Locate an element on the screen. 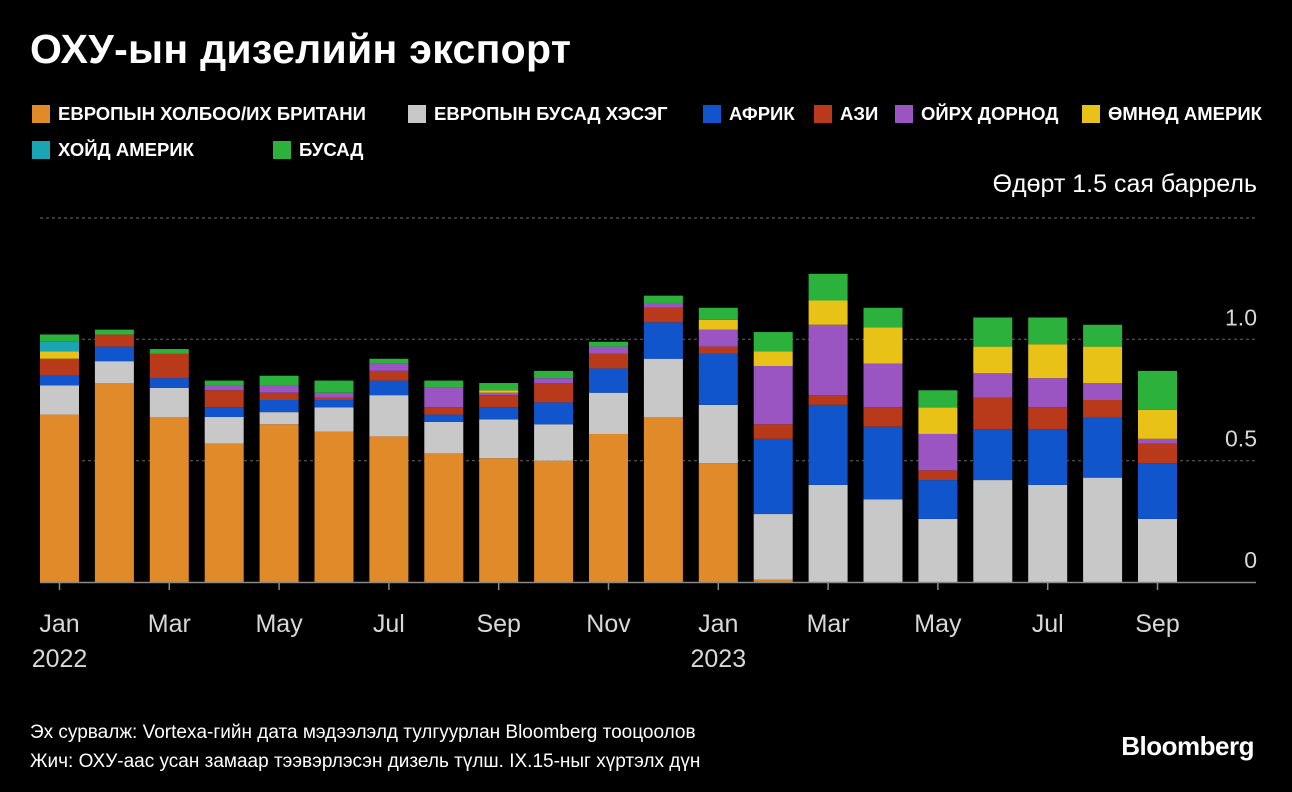 Image resolution: width=1292 pixels, height=792 pixels. legend-label: ХОЙД АМЕРИК is located at coordinates (126, 149).